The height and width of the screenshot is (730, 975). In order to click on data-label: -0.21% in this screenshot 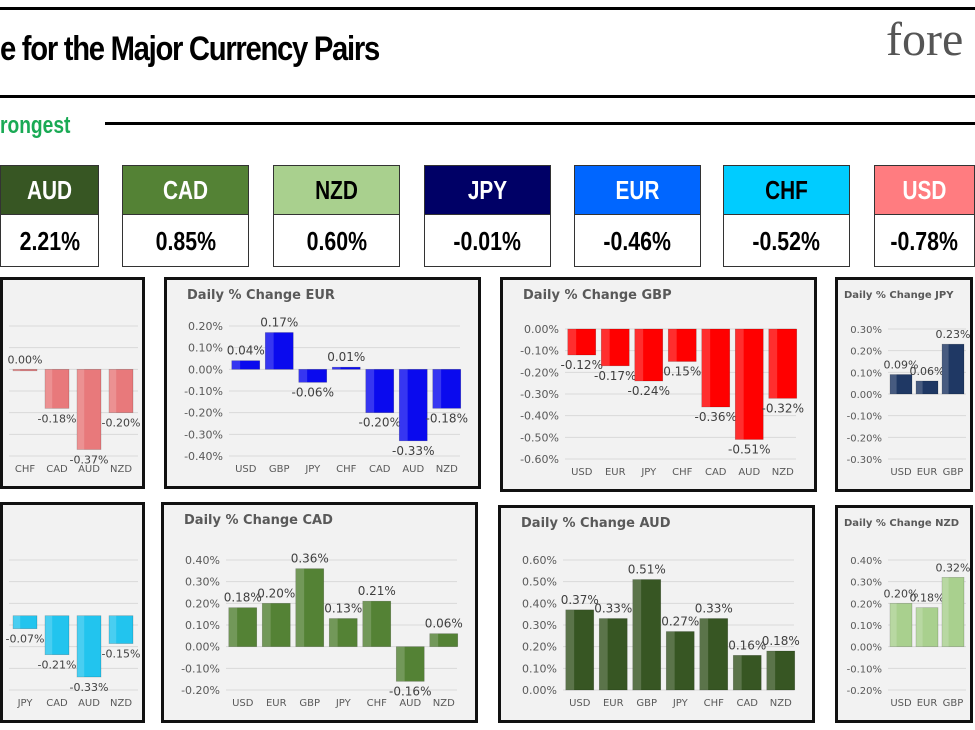, I will do `click(57, 665)`.